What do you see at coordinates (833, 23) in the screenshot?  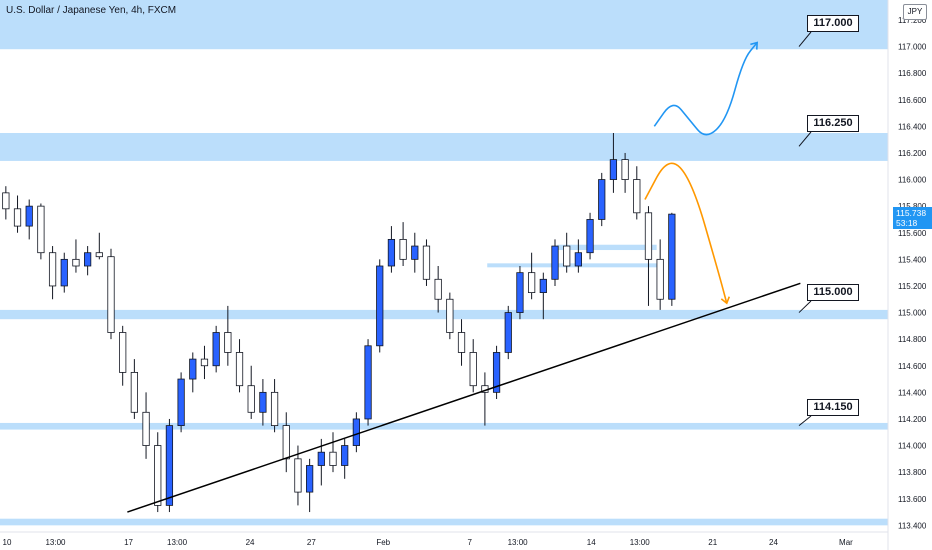 I see `level-label-117000: 117.000` at bounding box center [833, 23].